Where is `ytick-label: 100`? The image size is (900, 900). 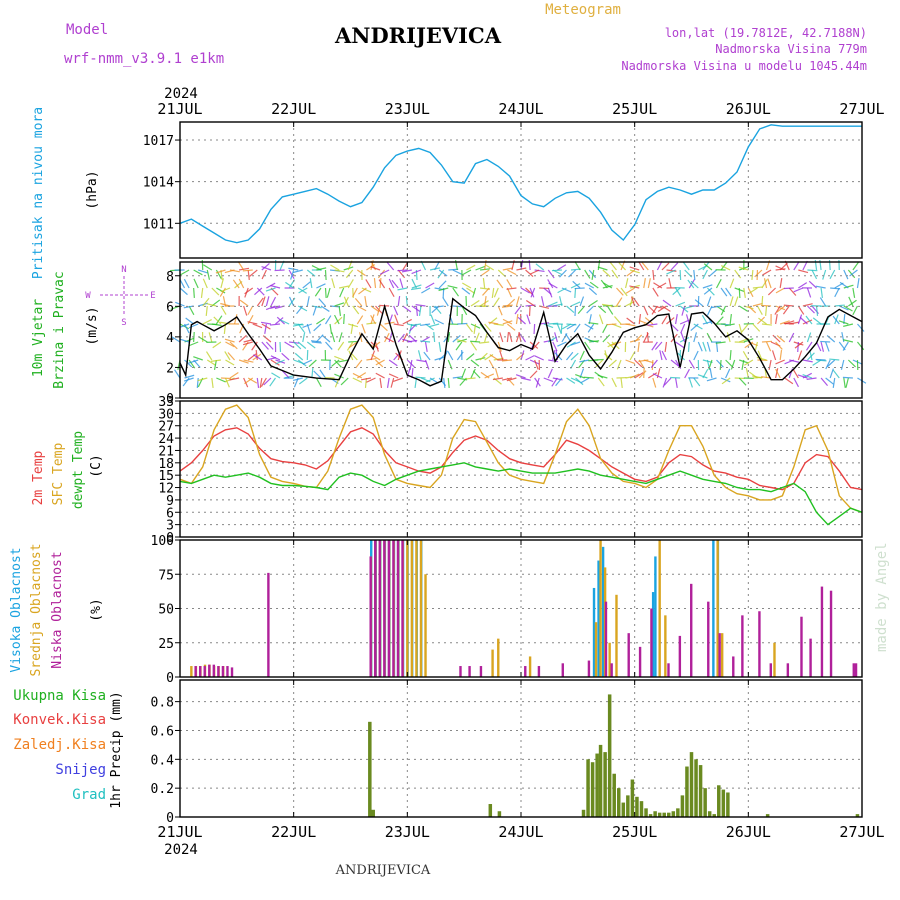
ytick-label: 100 is located at coordinates (162, 541).